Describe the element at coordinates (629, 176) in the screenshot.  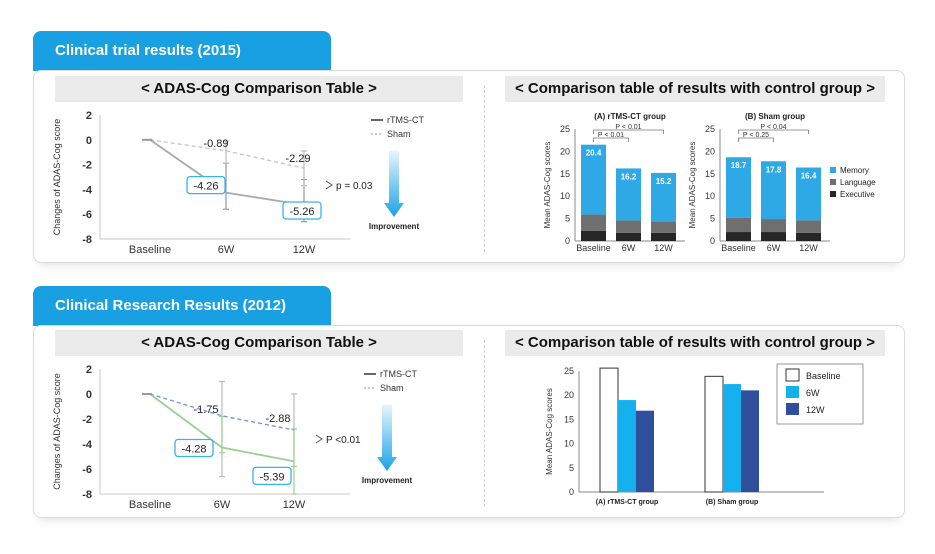
I see `bar-total-label: 16.2` at that location.